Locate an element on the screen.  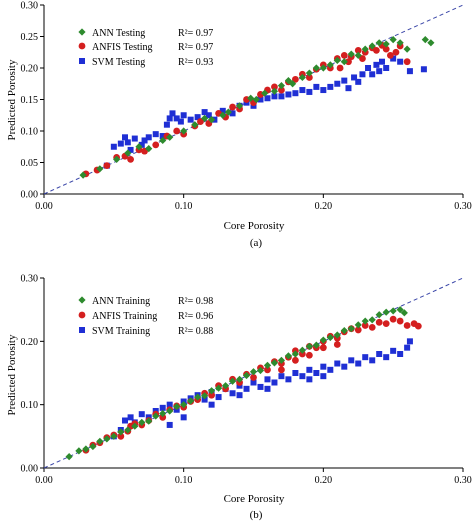
legend-label-anfis-b: ANFIS Training is located at coordinates (124, 316).